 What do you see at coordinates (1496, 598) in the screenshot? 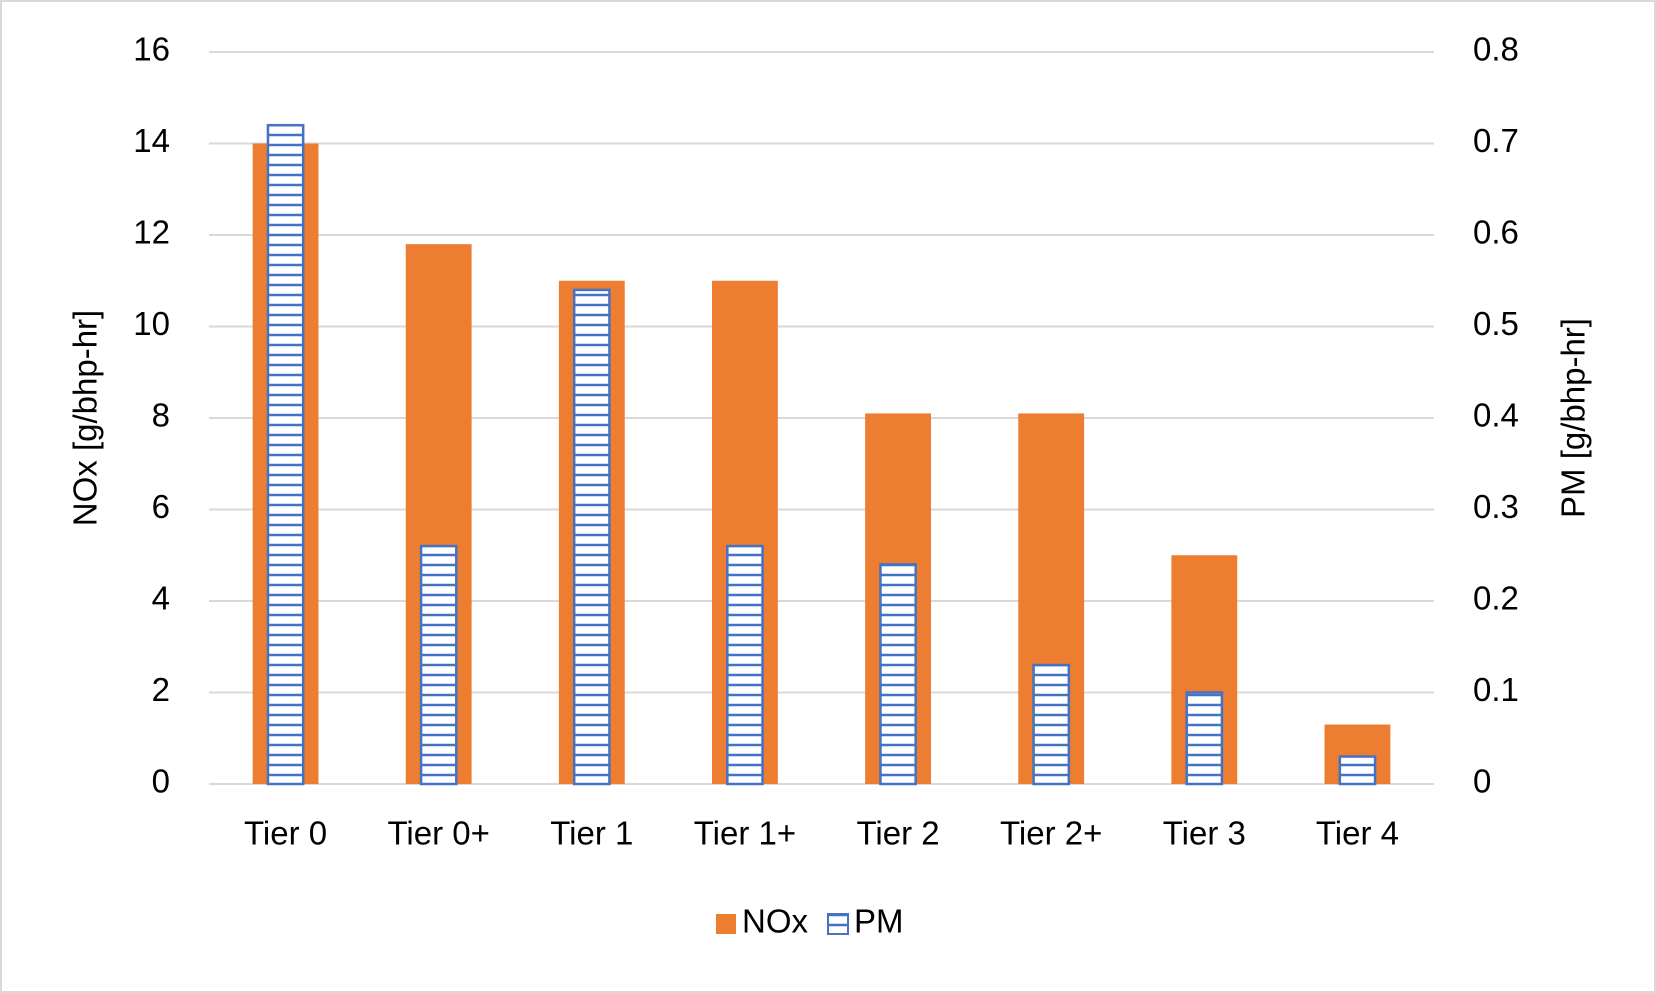
I see `y2-tick-label: 0.2` at bounding box center [1496, 598].